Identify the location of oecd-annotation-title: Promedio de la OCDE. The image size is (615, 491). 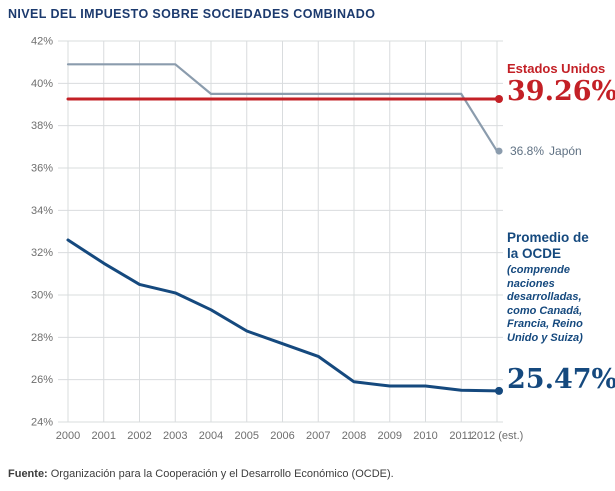
(548, 245).